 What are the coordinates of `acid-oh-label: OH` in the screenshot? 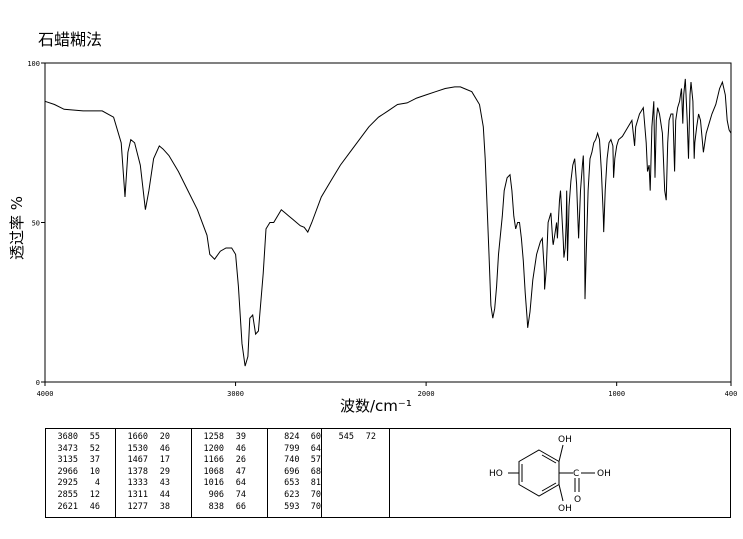 It's located at (604, 474).